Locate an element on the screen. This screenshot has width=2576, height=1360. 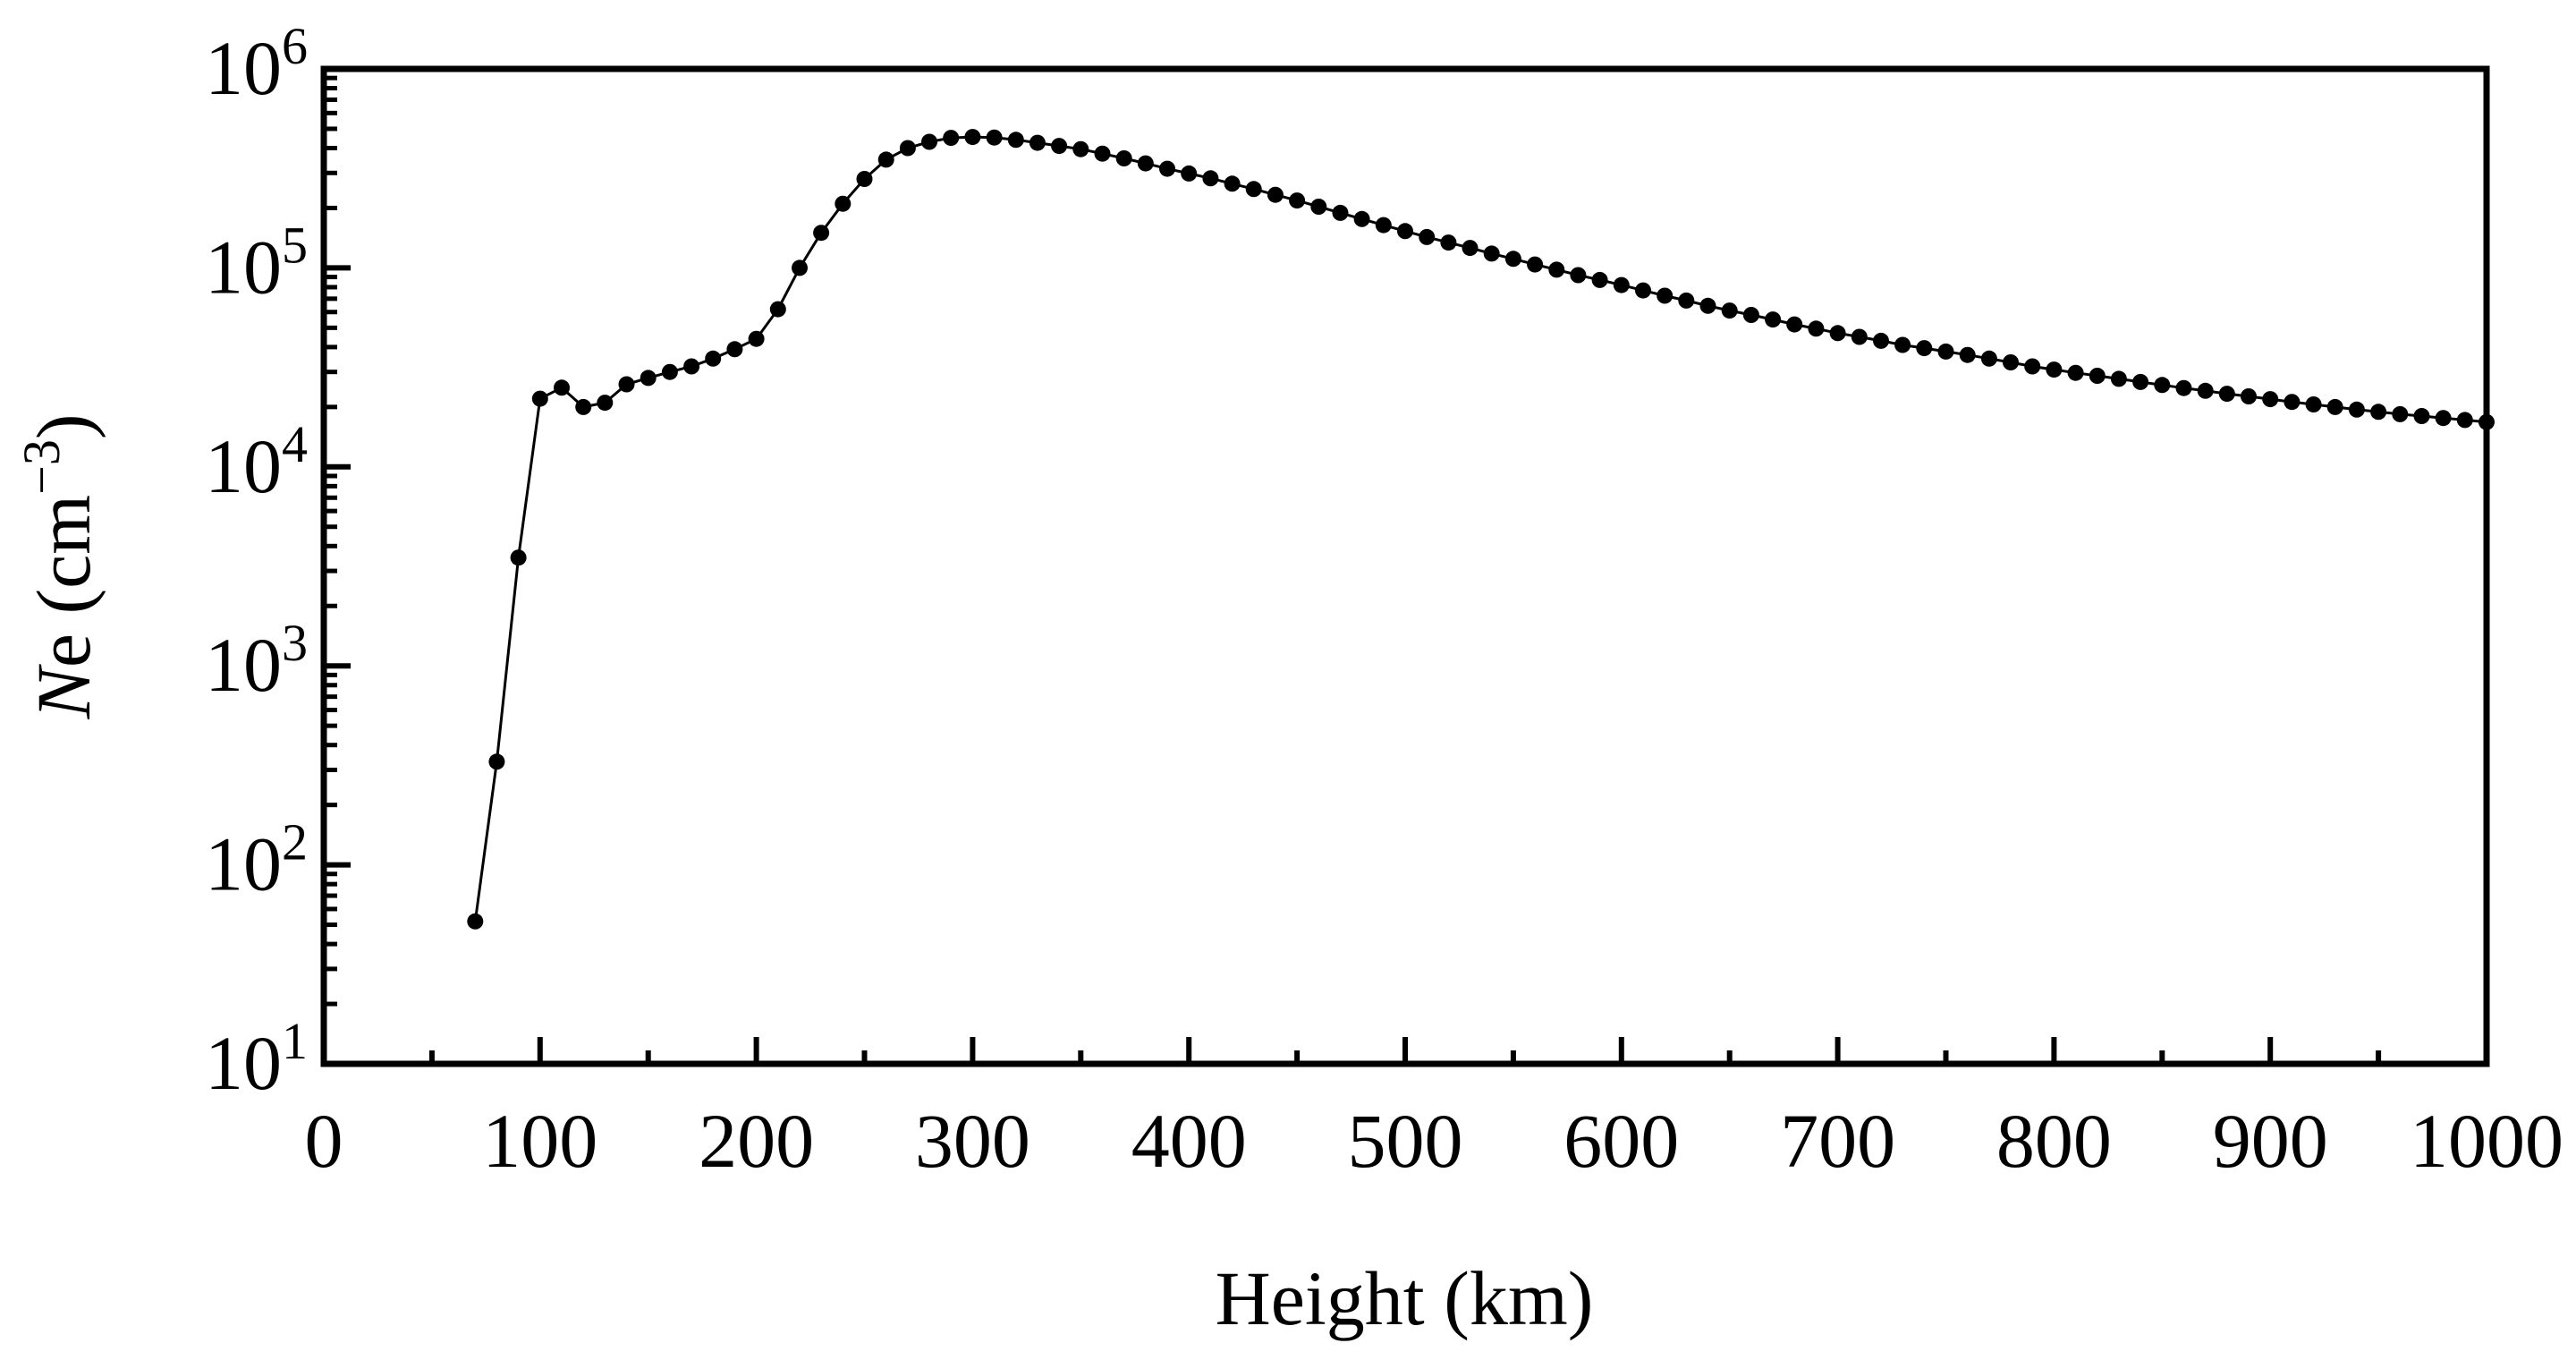
x-tick-label: 300 is located at coordinates (972, 1141).